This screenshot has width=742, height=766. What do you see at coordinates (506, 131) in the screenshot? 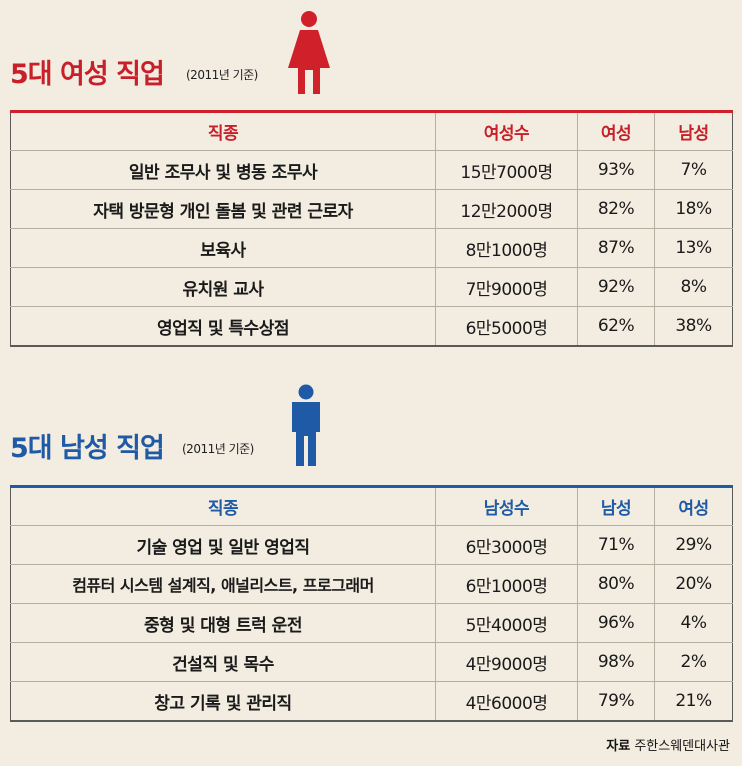
I see `col-header-count: 여성수` at bounding box center [506, 131].